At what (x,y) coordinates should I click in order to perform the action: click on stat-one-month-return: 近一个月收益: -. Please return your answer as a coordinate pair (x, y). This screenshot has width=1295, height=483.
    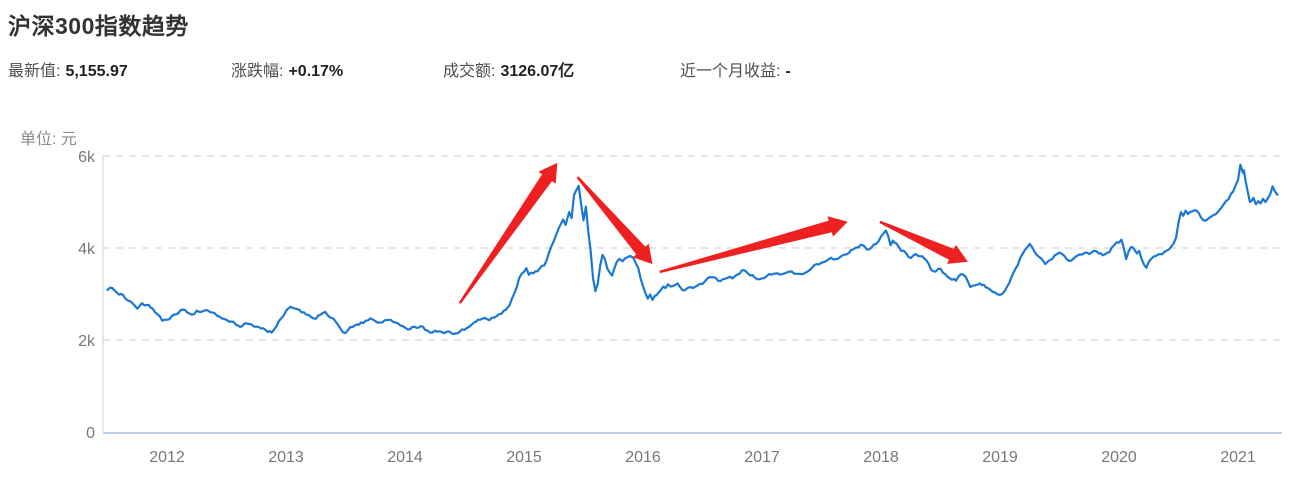
    Looking at the image, I should click on (735, 69).